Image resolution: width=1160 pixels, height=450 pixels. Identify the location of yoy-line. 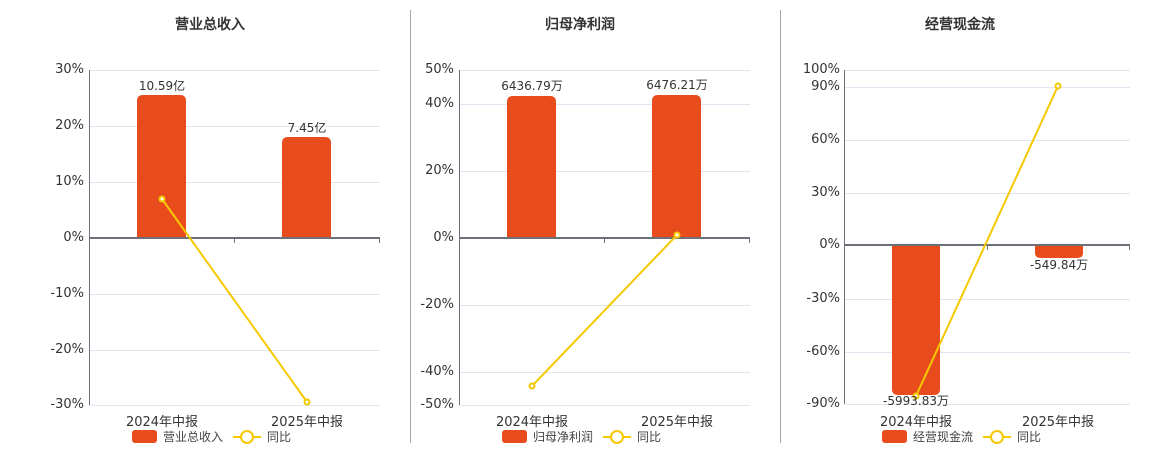
(234, 300).